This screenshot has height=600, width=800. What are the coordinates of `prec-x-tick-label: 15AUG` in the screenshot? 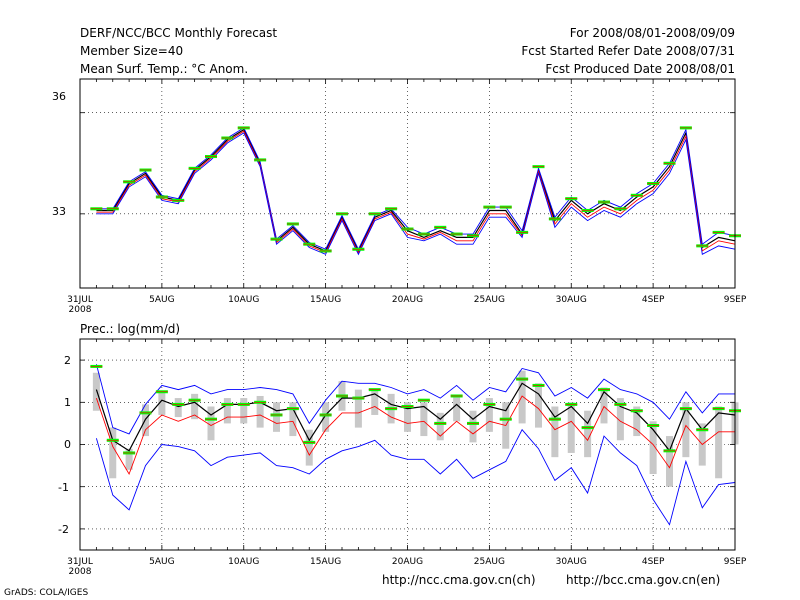 It's located at (325, 562).